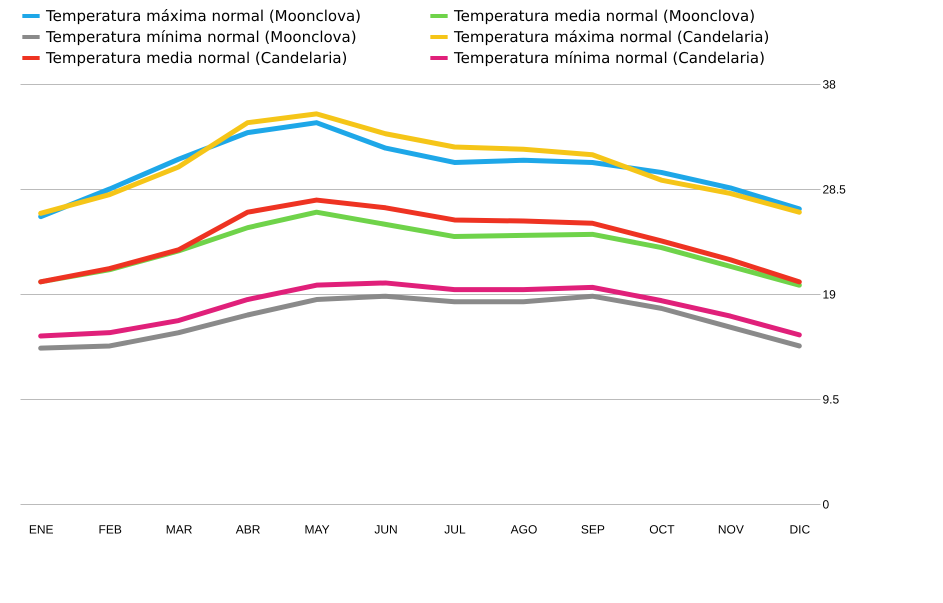  Describe the element at coordinates (834, 189) in the screenshot. I see `y-tick-label: 28.5` at that location.